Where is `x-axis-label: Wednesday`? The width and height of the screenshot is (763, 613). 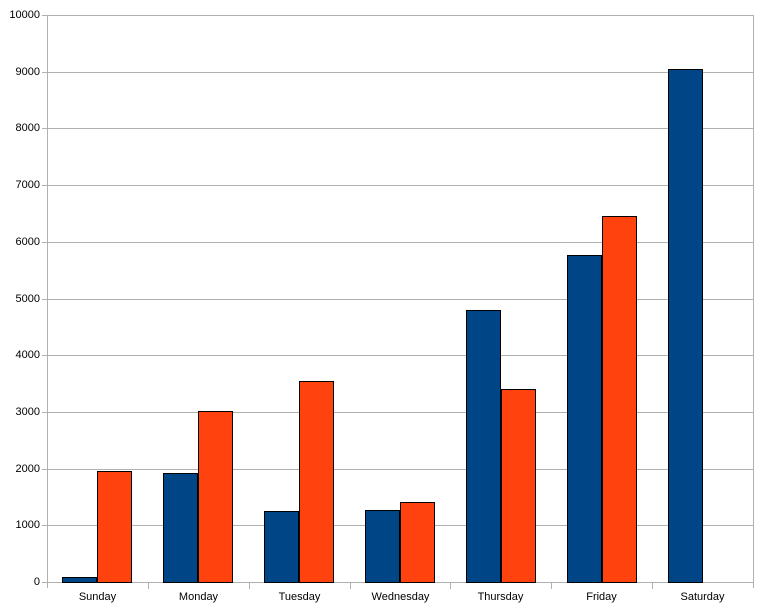
x-axis-label: Wednesday is located at coordinates (400, 597).